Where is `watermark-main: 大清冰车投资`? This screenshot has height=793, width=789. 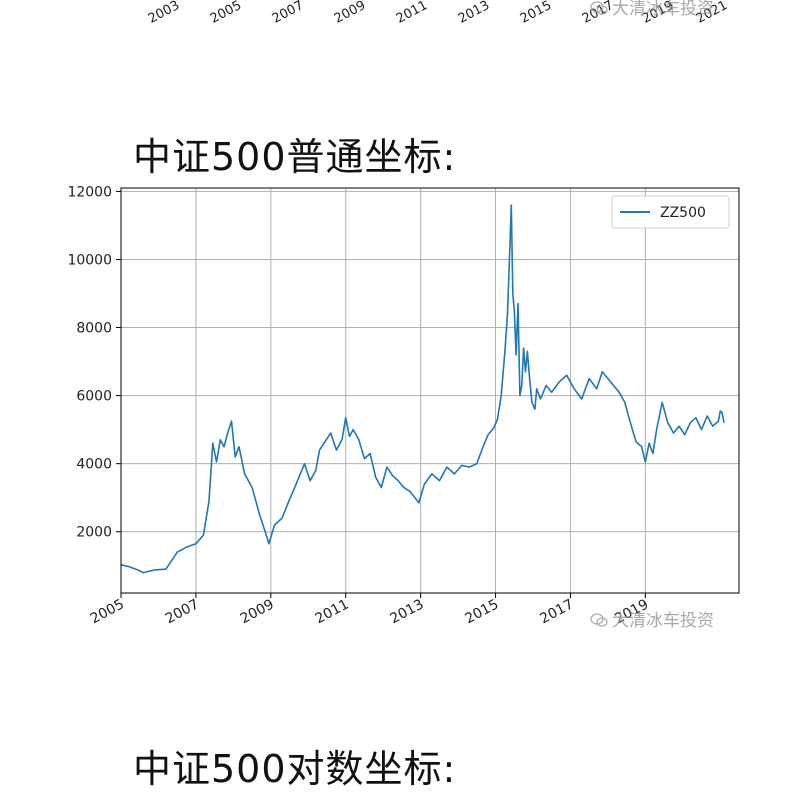
watermark-main: 大清冰车投资 is located at coordinates (652, 618).